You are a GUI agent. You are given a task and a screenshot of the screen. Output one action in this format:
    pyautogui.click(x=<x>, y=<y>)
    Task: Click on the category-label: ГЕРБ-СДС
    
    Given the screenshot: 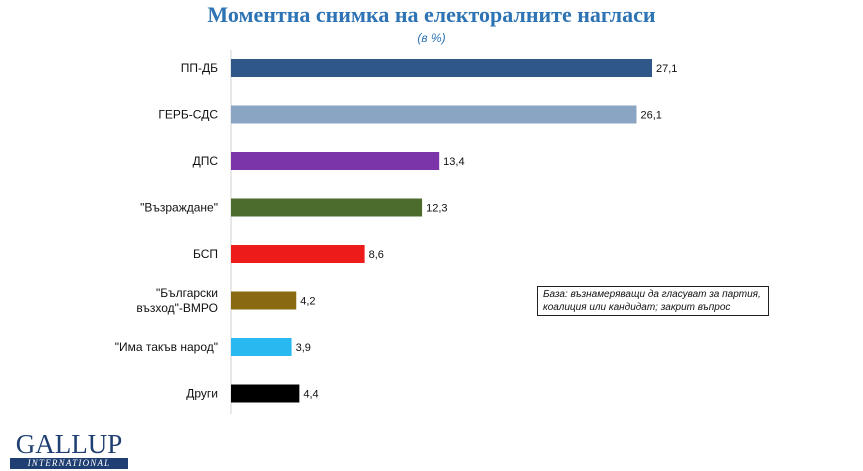 What is the action you would take?
    pyautogui.click(x=188, y=115)
    